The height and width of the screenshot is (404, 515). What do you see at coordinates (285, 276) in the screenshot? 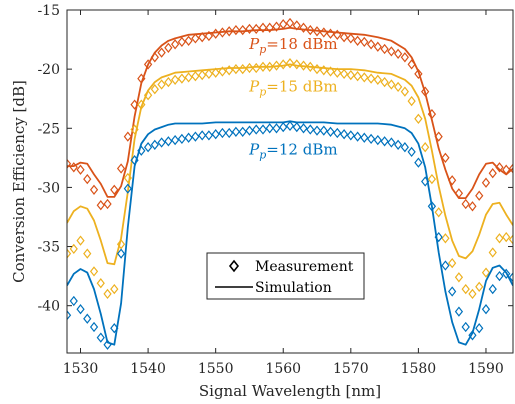
I see `legend-box` at bounding box center [285, 276].